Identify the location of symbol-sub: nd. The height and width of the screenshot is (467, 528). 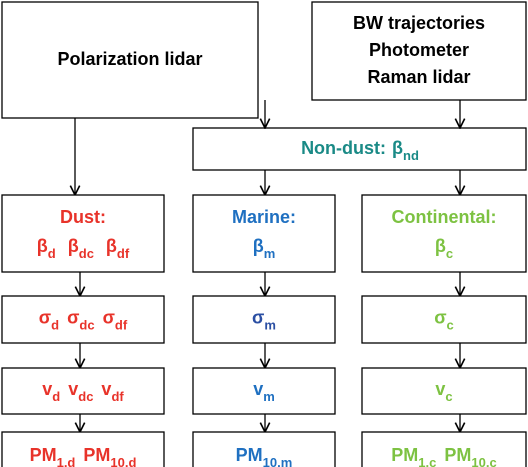
(411, 155).